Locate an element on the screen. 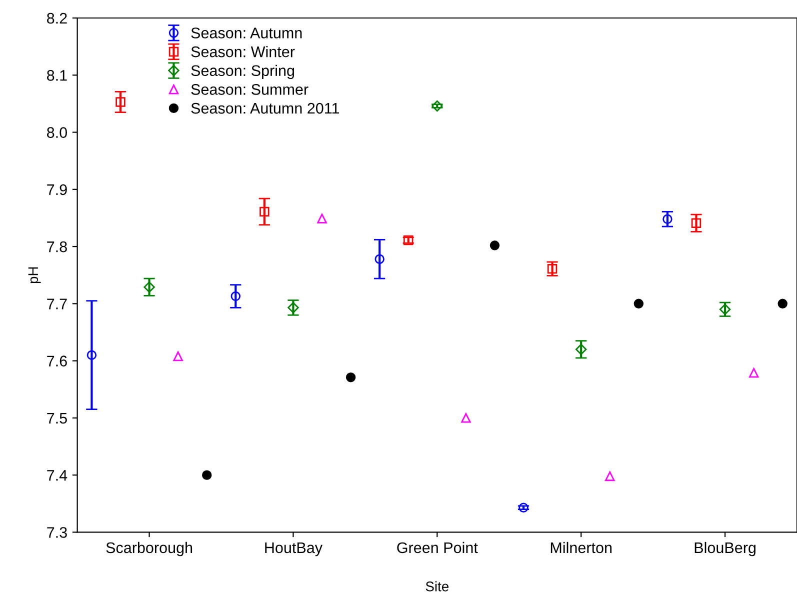 The height and width of the screenshot is (600, 797). legend-label: Season: Winter is located at coordinates (243, 52).